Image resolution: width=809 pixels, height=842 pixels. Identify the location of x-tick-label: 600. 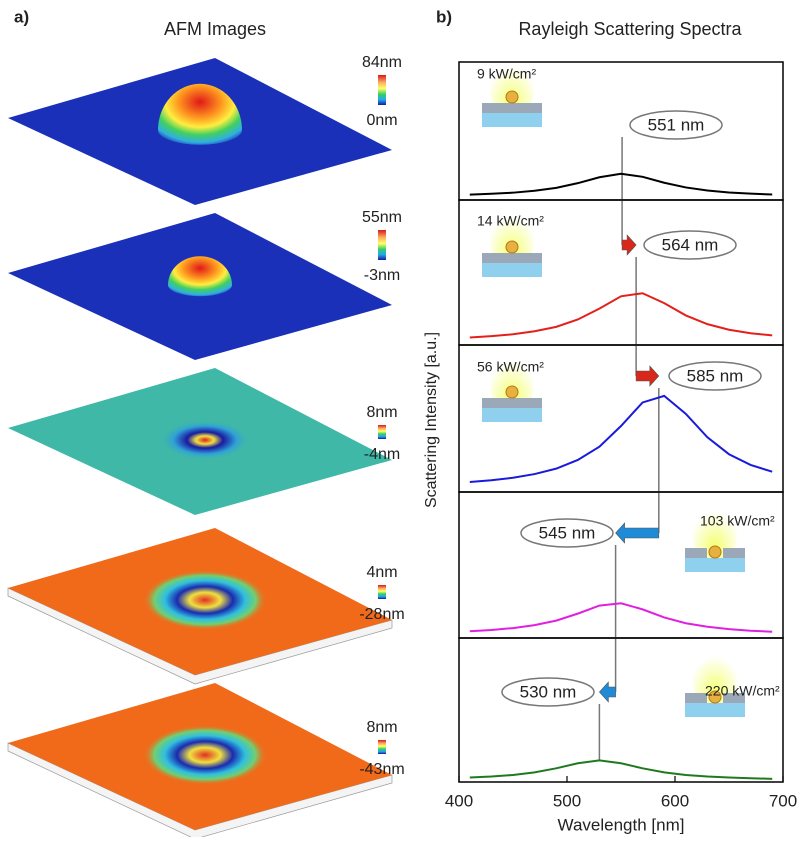
(675, 800).